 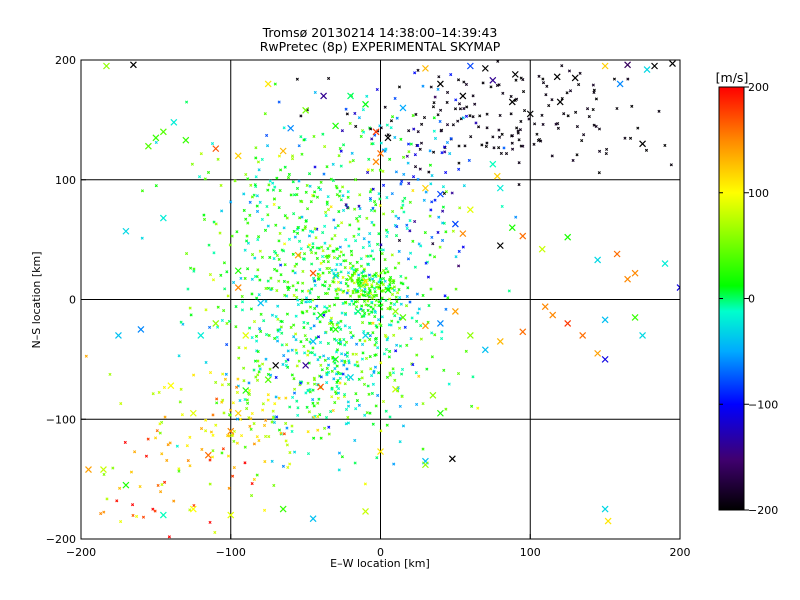 I want to click on colorbar-tick-label: 100, so click(x=758, y=193).